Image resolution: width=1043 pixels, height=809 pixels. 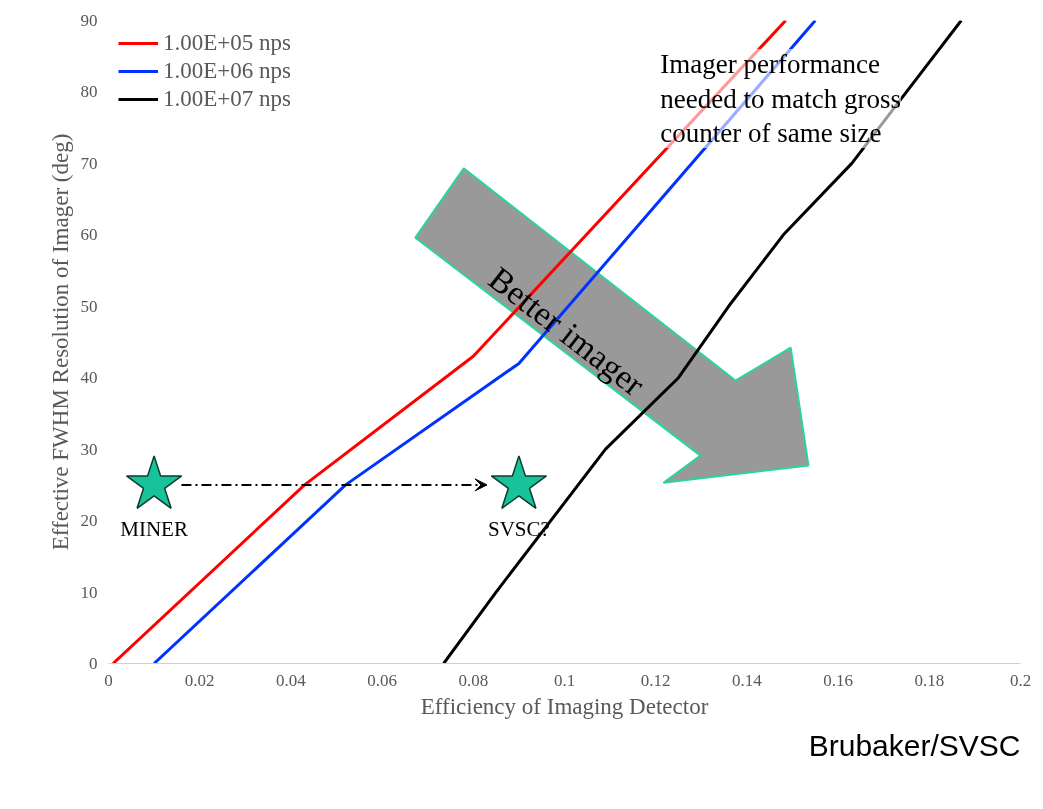 What do you see at coordinates (227, 99) in the screenshot?
I see `legend-label: 1.00E+07 nps` at bounding box center [227, 99].